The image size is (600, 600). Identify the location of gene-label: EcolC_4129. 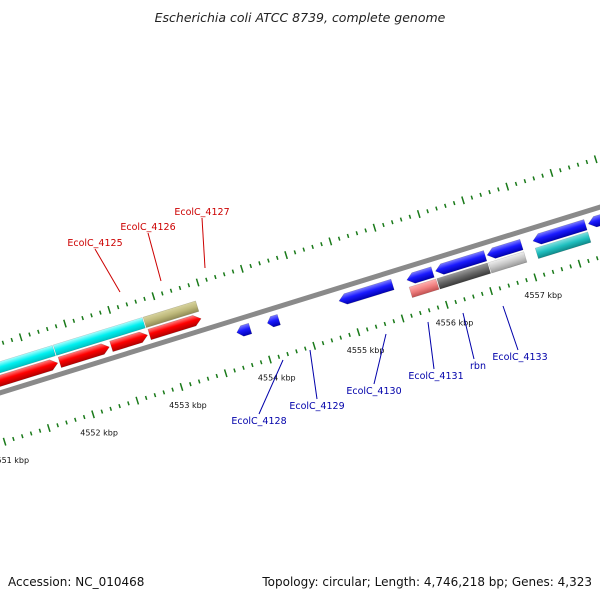
(316, 406).